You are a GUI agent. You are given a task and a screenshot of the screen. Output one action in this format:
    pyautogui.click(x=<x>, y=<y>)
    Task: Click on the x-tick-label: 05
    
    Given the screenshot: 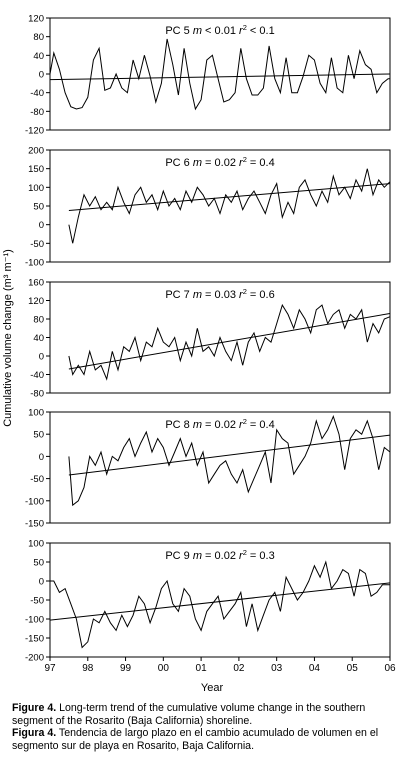 What is the action you would take?
    pyautogui.click(x=353, y=668)
    